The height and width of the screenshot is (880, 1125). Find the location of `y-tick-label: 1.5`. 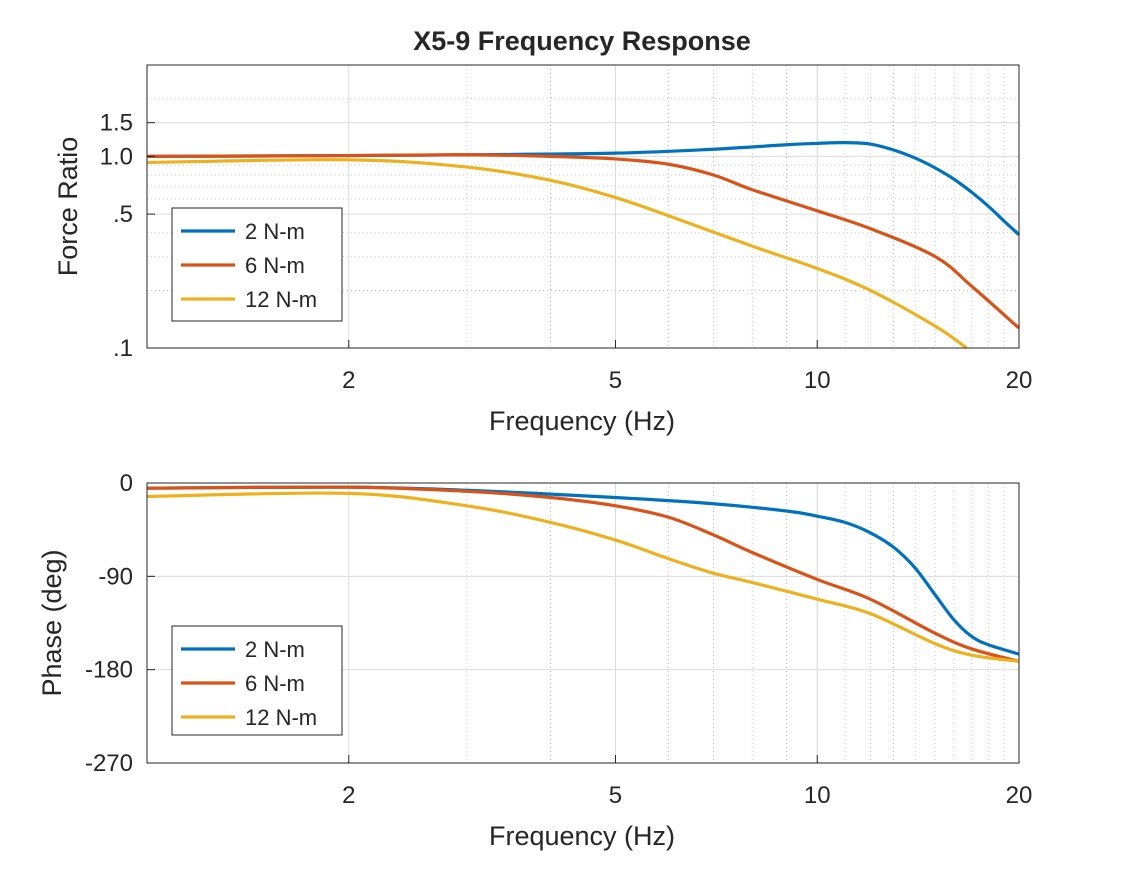

y-tick-label: 1.5 is located at coordinates (116, 123).